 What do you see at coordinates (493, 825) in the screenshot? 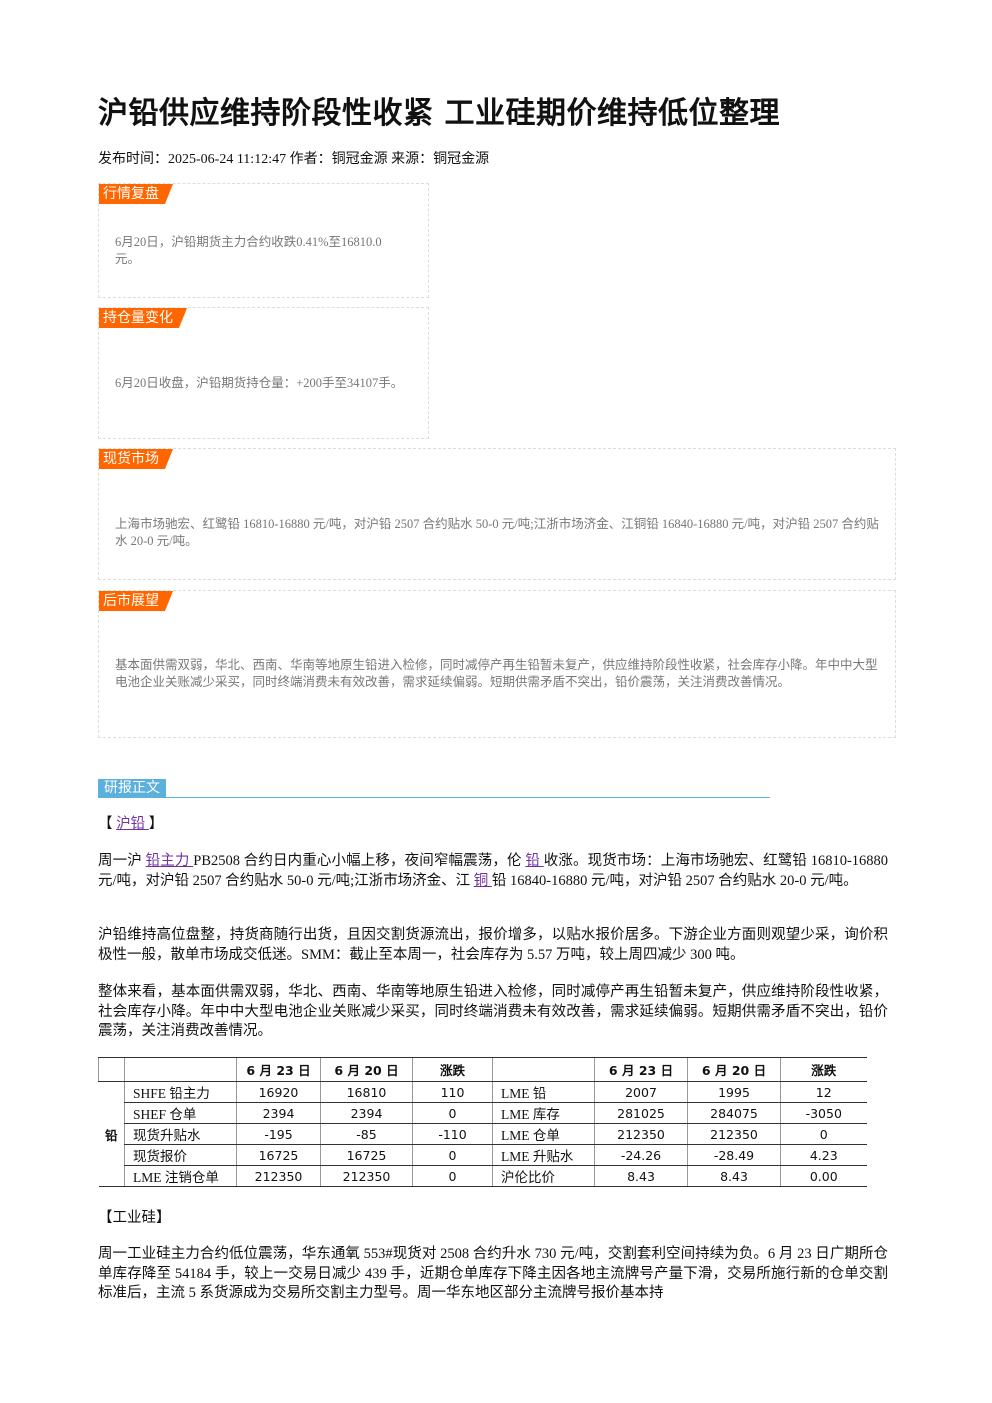
I see `heading: 【 沪铅 】` at bounding box center [493, 825].